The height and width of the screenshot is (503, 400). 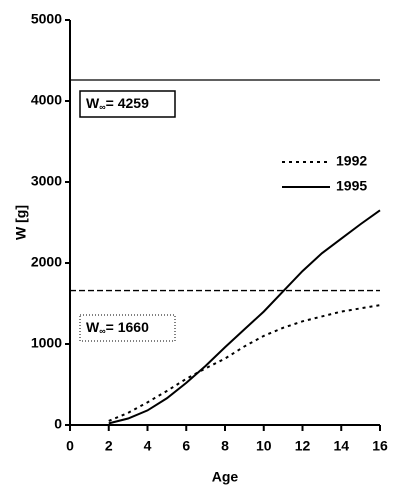 I want to click on y-tick-label: 0, so click(x=58, y=424).